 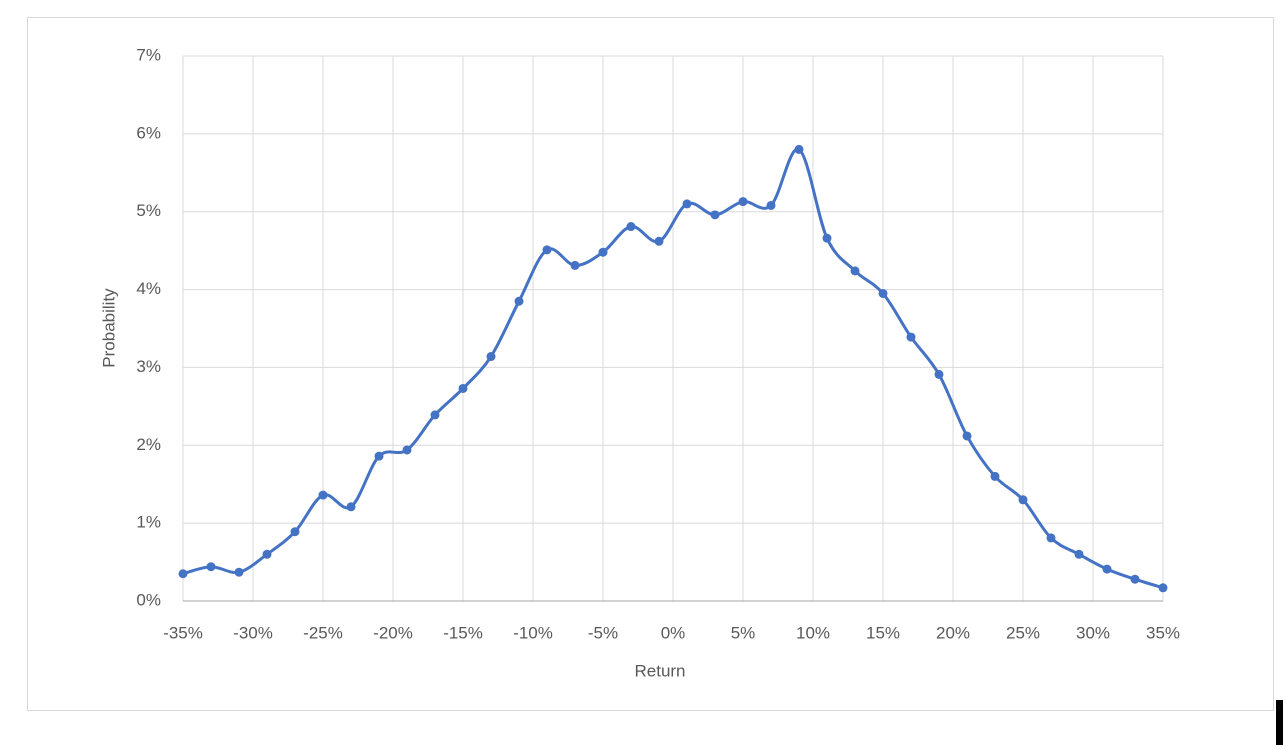 What do you see at coordinates (148, 132) in the screenshot?
I see `y-tick-label: 6%` at bounding box center [148, 132].